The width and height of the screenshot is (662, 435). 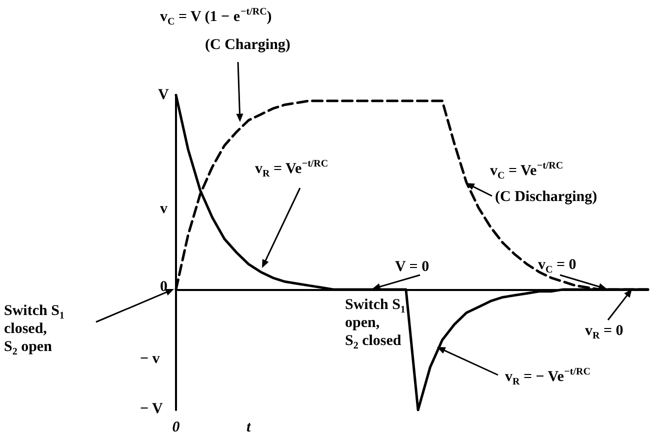 What do you see at coordinates (150, 359) in the screenshot?
I see `text: − v` at bounding box center [150, 359].